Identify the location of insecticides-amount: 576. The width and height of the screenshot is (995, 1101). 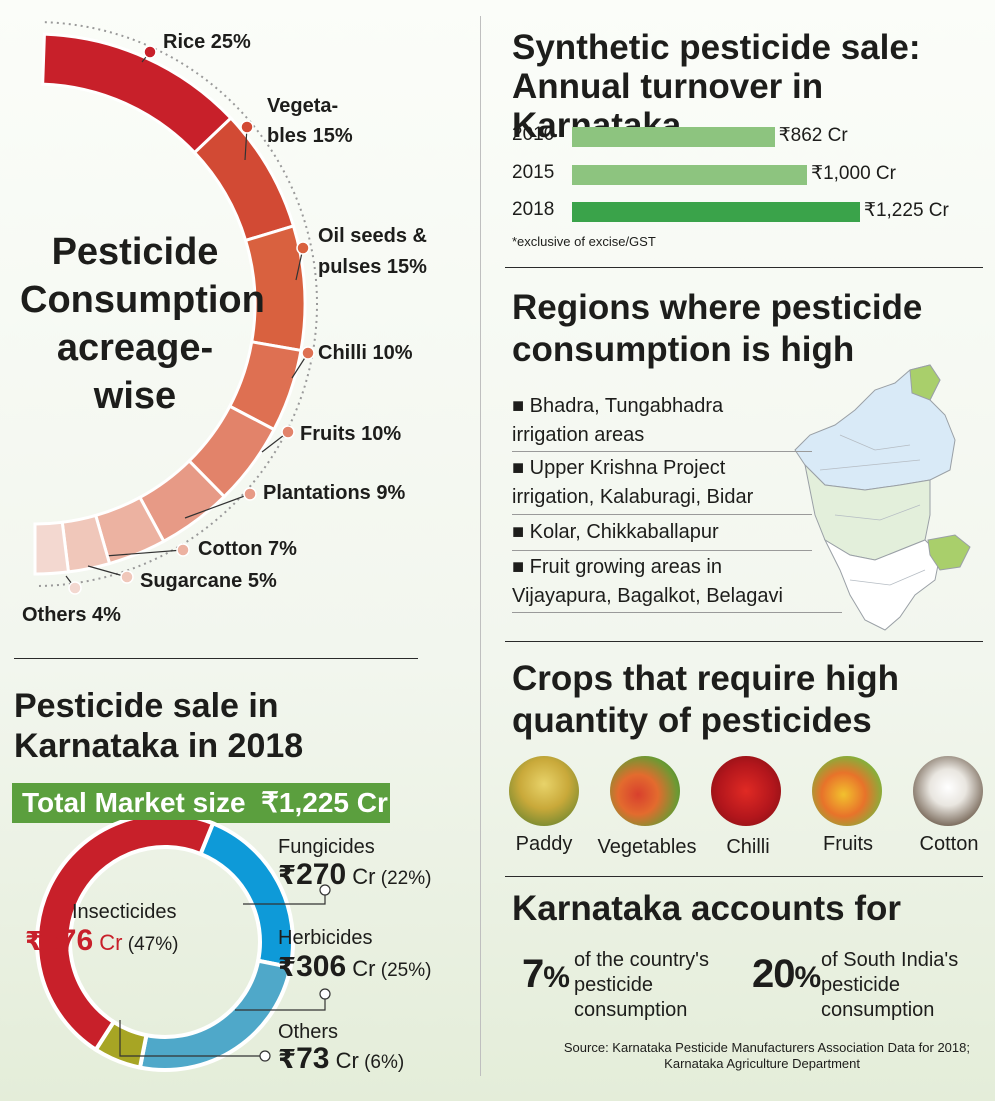
(68, 940).